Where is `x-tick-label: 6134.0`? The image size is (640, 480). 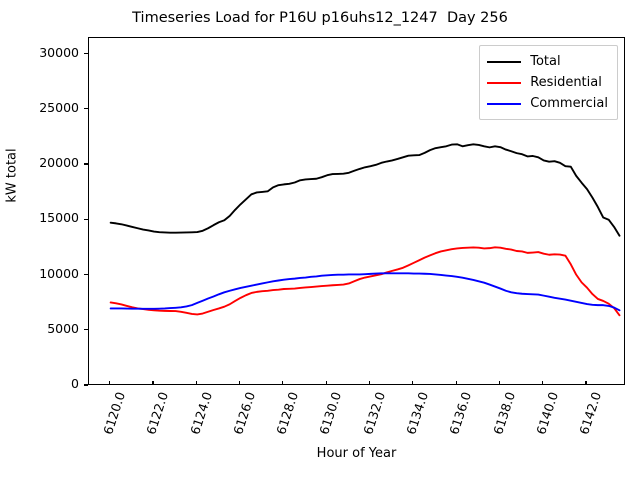
x-tick-label: 6134.0 is located at coordinates (417, 413).